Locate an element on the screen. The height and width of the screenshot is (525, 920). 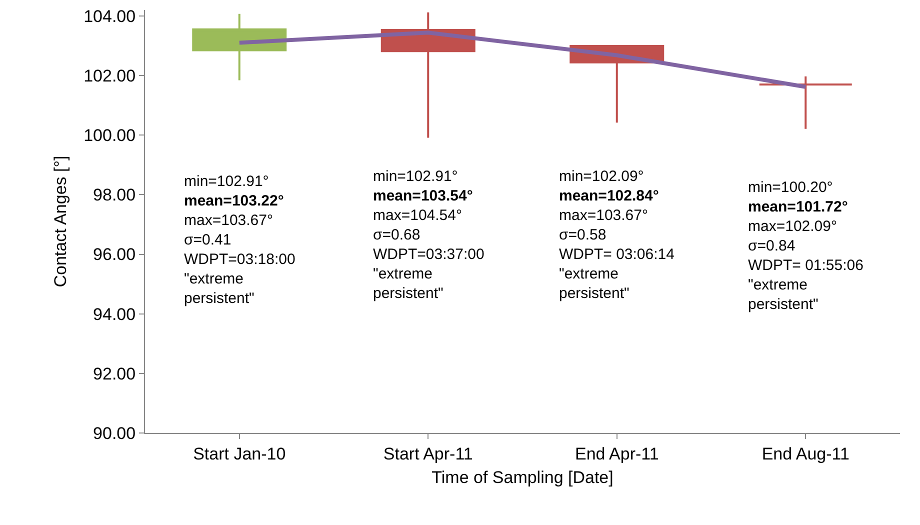
annotation: min=102.91° mean=103.54° max=104.54° σ=0.68 WDPT=03:37:00 "extreme persistent" is located at coordinates (428, 235).